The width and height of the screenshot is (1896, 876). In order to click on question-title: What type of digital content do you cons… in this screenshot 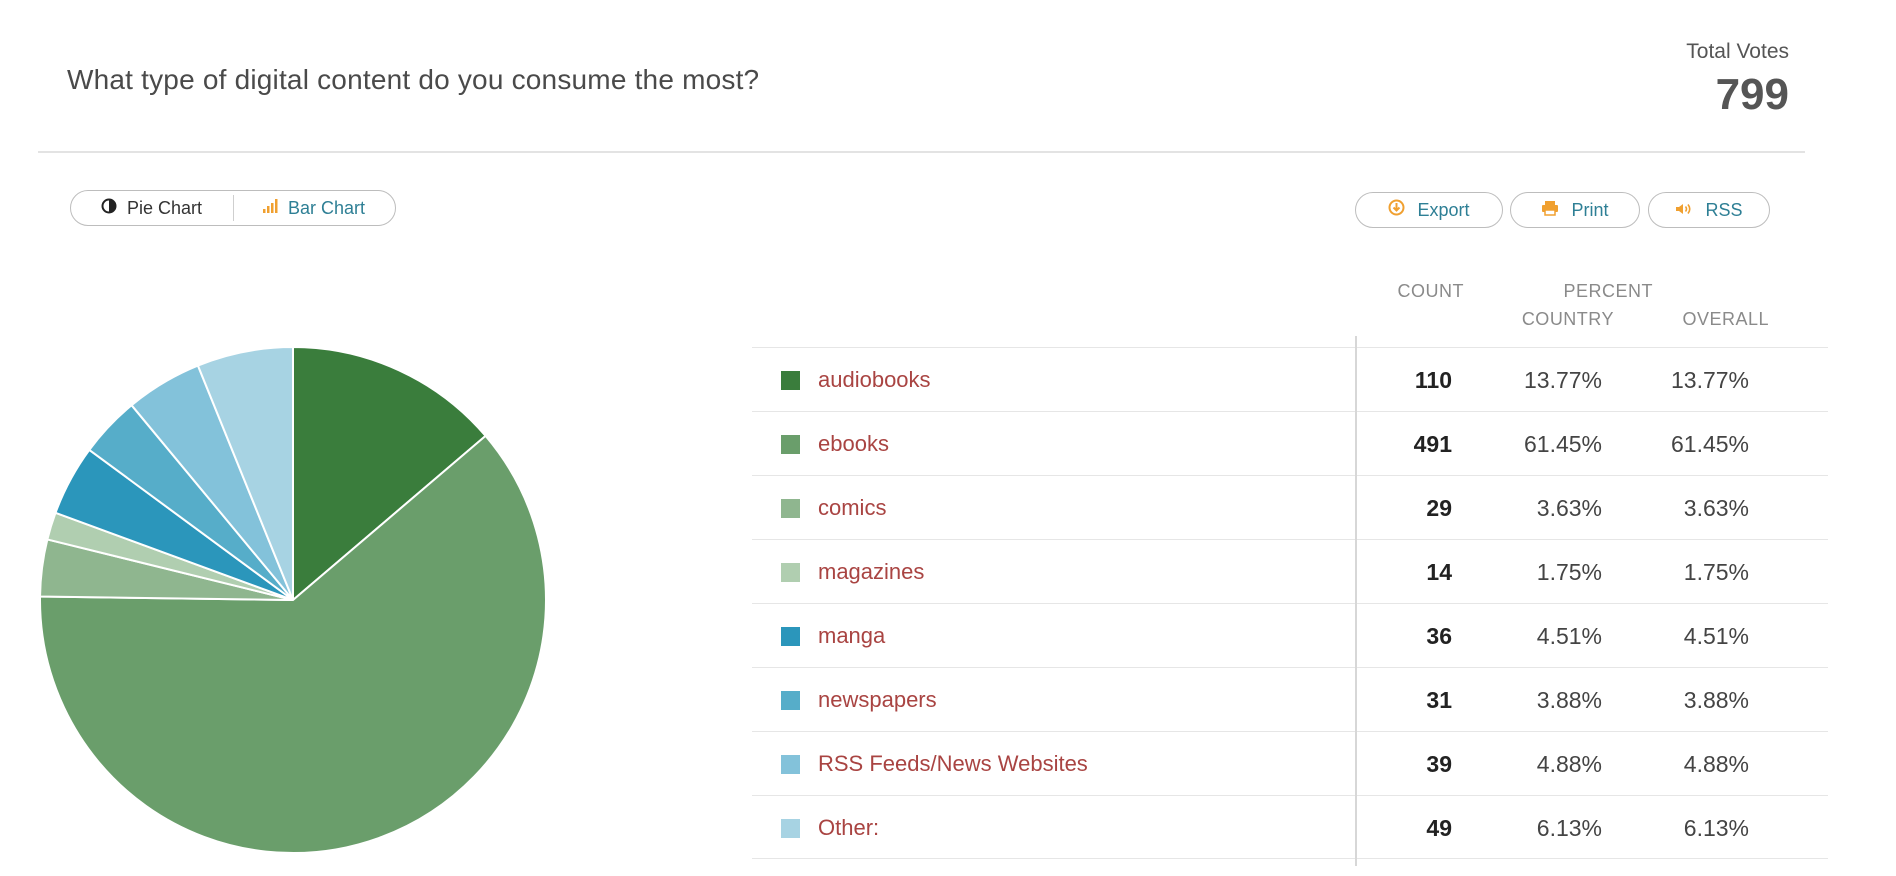, I will do `click(413, 79)`.